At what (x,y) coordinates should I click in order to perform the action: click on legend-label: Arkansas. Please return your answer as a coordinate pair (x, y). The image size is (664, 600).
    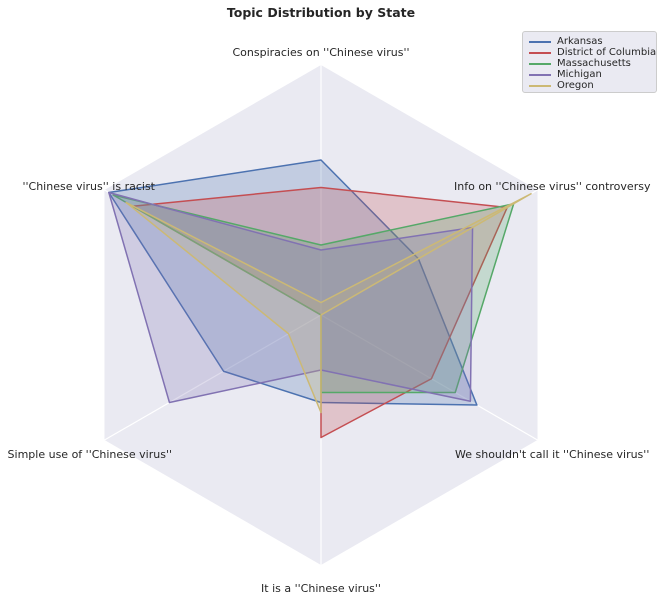
    Looking at the image, I should click on (580, 41).